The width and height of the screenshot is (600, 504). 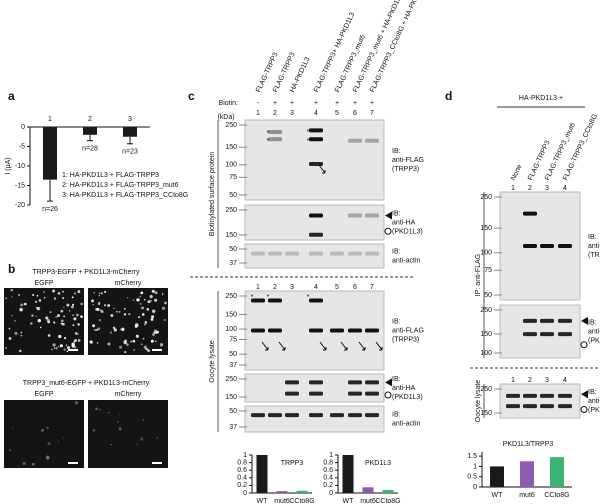 I want to click on lane-number: 5, so click(x=337, y=287).